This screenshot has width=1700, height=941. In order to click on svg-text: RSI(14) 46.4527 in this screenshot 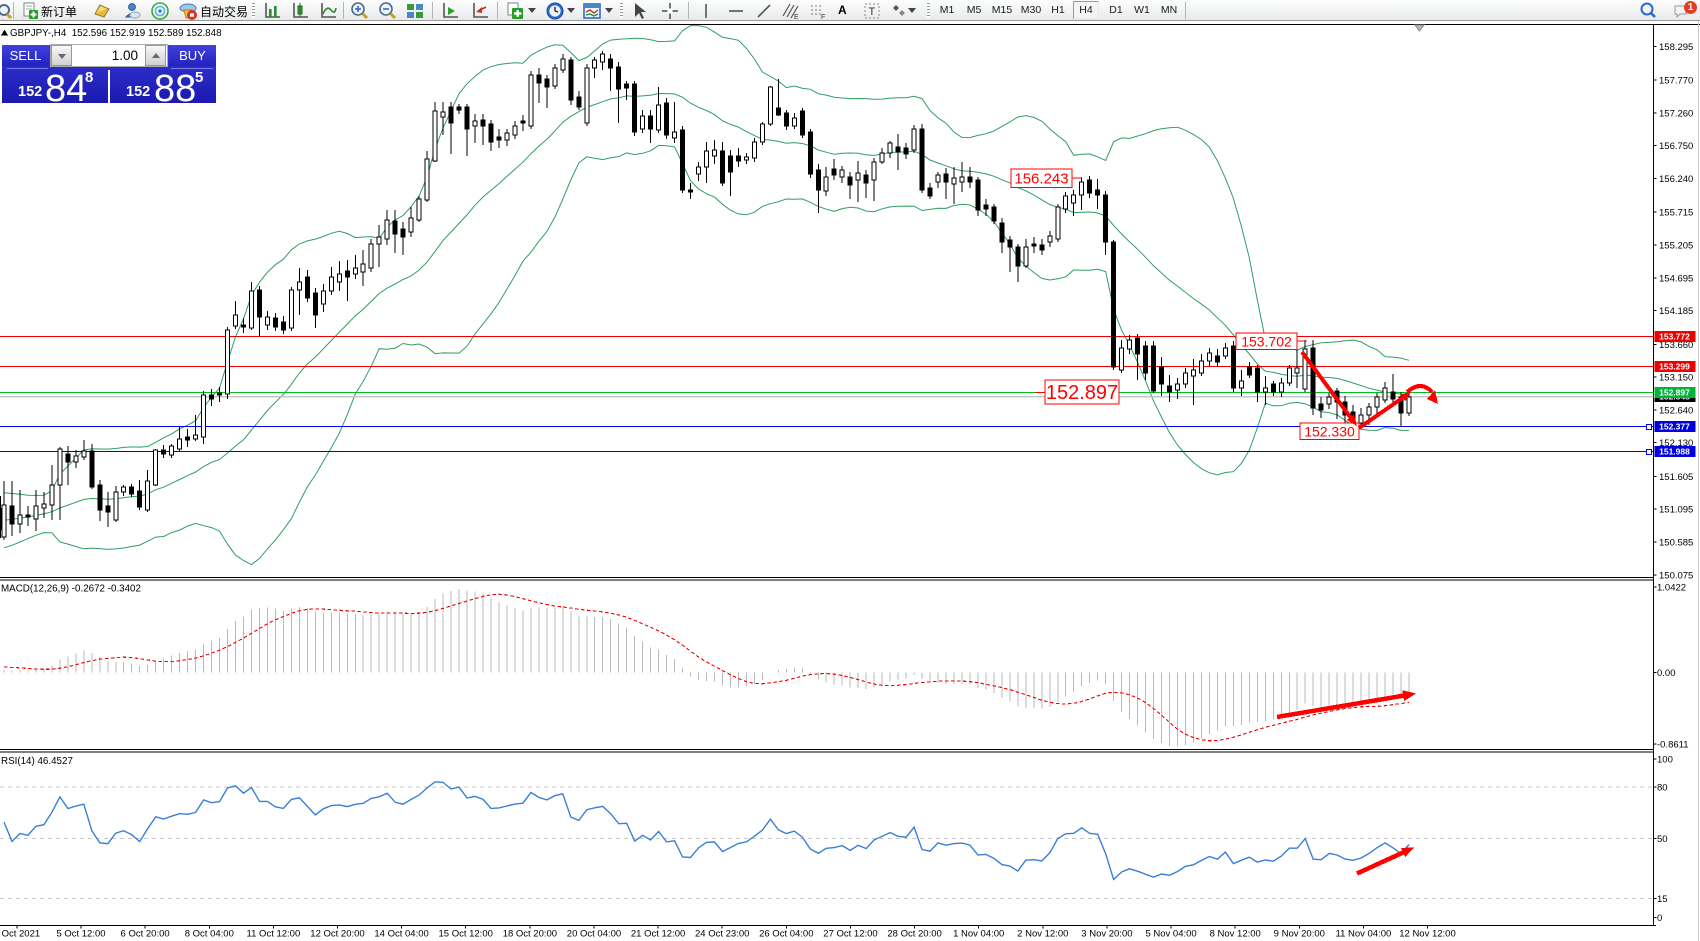, I will do `click(37, 761)`.